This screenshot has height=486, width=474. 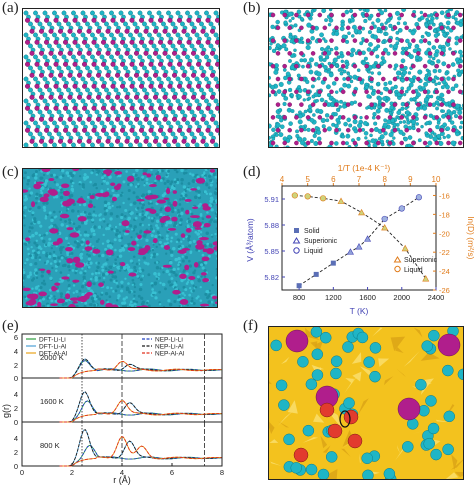 I want to click on gr-curve-al-al, so click(x=140, y=369).